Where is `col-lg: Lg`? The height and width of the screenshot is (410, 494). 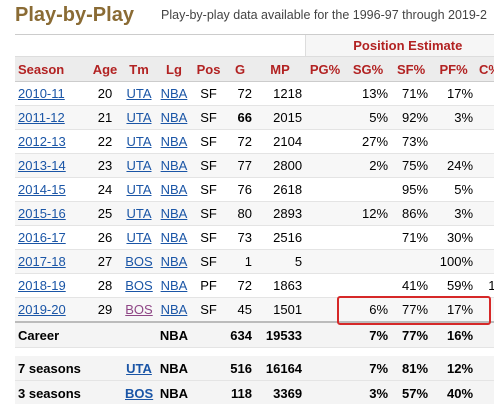
col-lg: Lg is located at coordinates (174, 69).